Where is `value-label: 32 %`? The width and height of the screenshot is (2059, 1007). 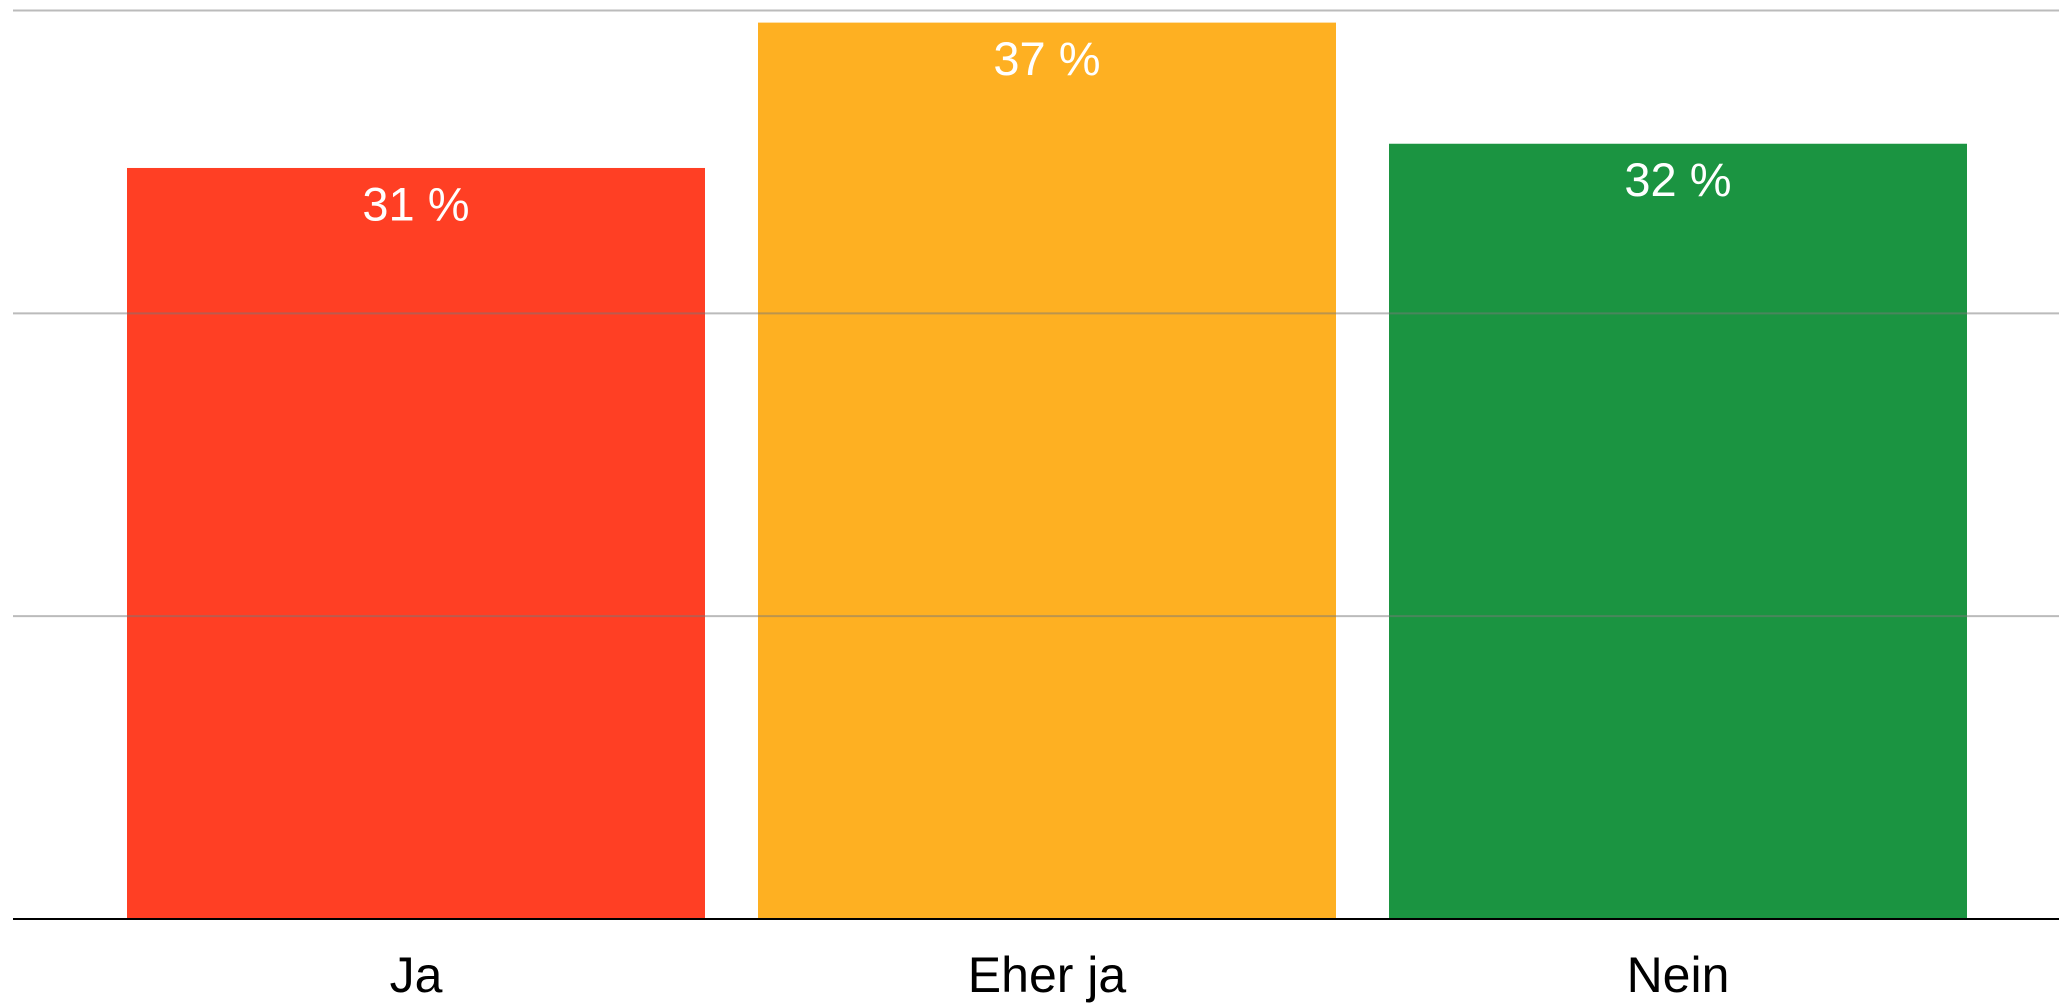
value-label: 32 % is located at coordinates (1677, 179).